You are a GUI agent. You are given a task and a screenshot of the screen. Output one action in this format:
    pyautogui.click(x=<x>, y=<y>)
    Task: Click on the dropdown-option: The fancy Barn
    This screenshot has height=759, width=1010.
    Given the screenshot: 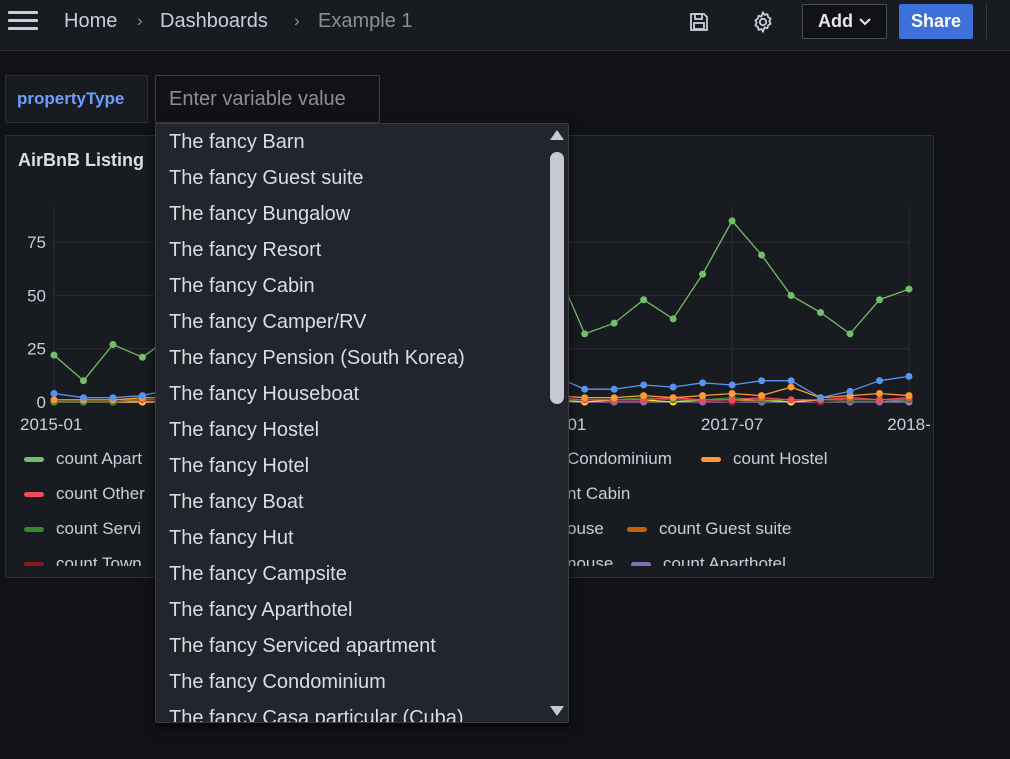 What is the action you would take?
    pyautogui.click(x=237, y=142)
    